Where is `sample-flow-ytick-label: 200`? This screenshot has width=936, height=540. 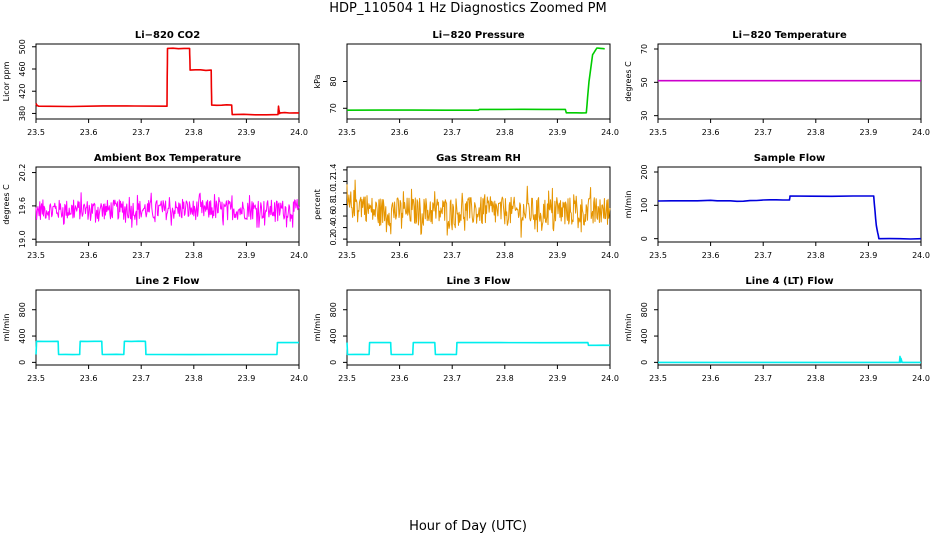
sample-flow-ytick-label: 200 is located at coordinates (644, 171).